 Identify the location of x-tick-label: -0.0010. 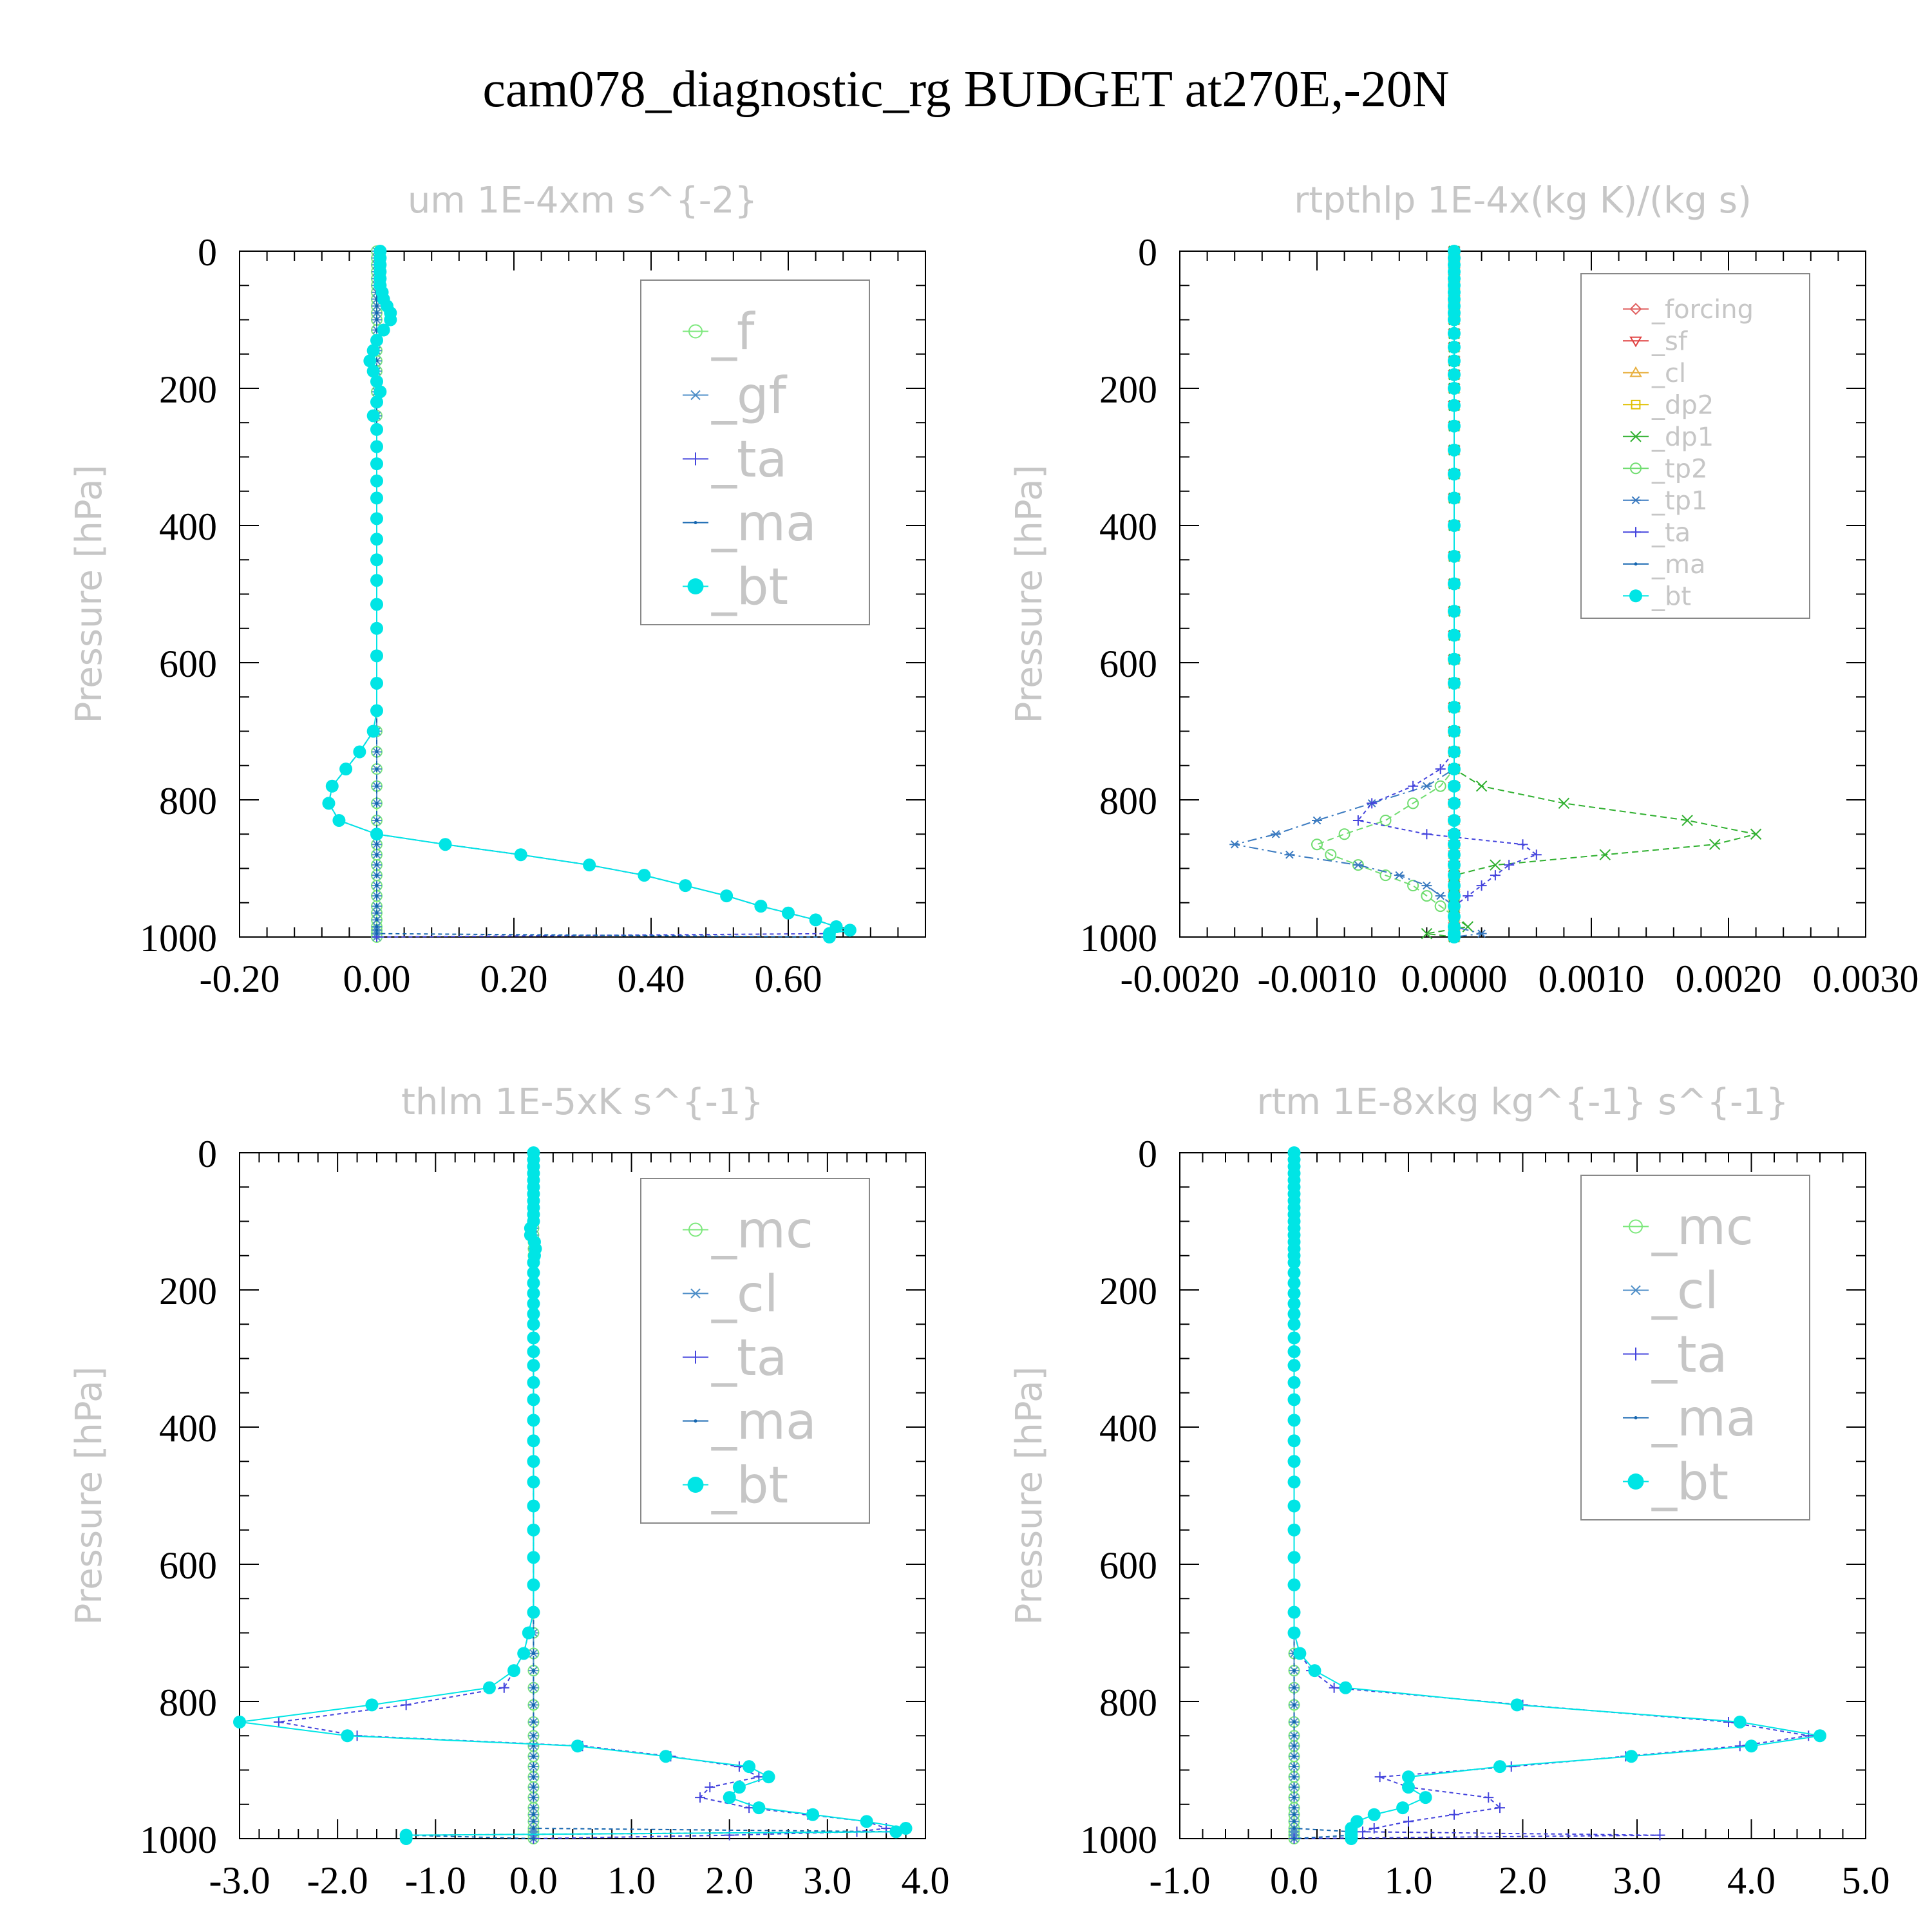
(1318, 979).